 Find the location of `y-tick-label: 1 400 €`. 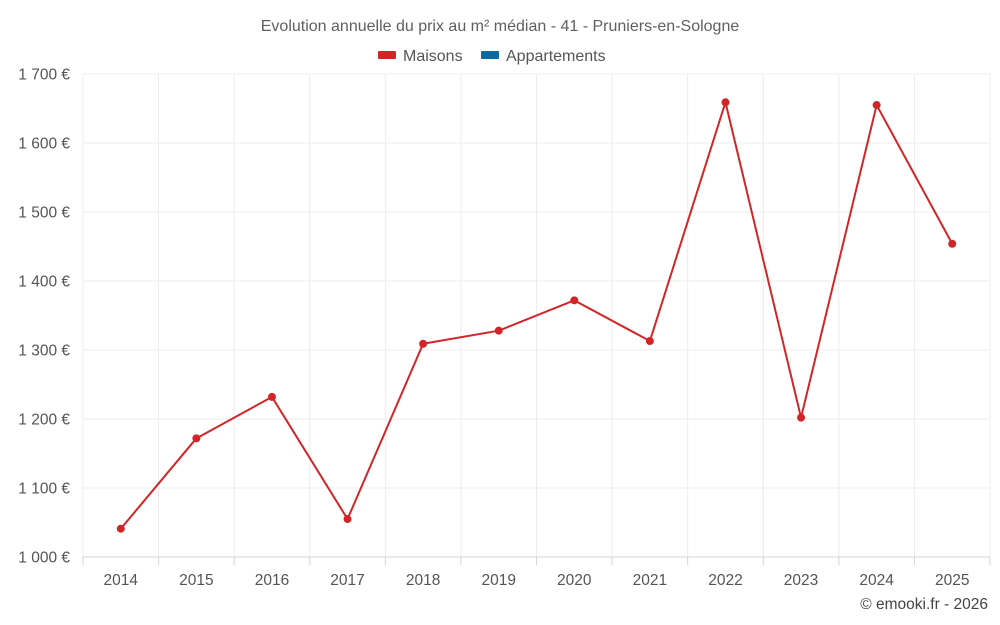

y-tick-label: 1 400 € is located at coordinates (44, 282).